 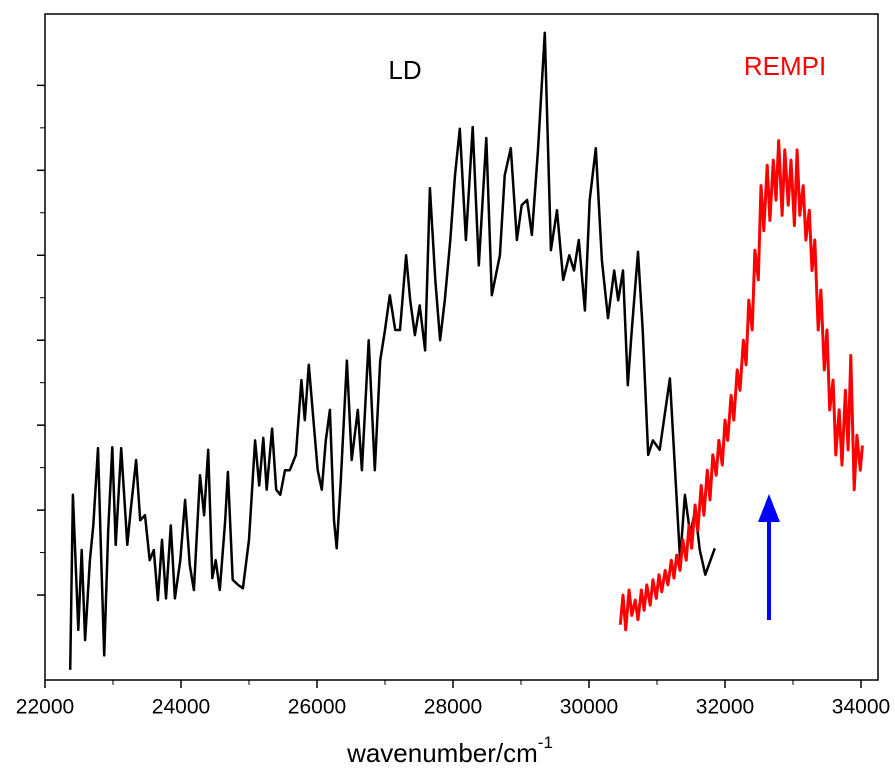 I want to click on arrow, so click(x=769, y=557).